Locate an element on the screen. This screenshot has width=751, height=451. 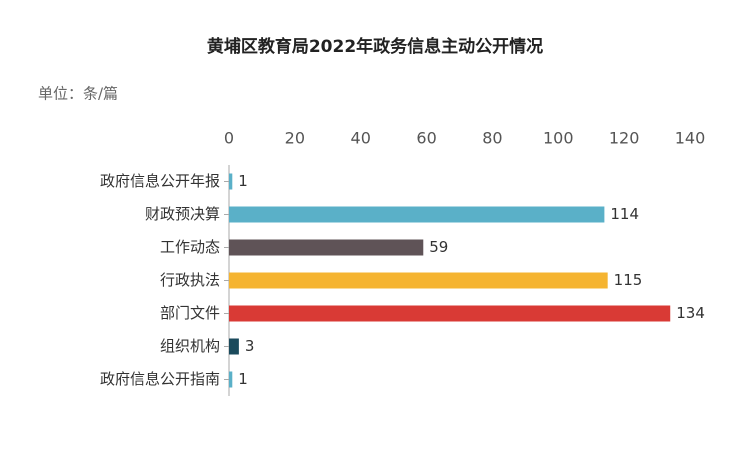
value-label: 114 is located at coordinates (624, 214).